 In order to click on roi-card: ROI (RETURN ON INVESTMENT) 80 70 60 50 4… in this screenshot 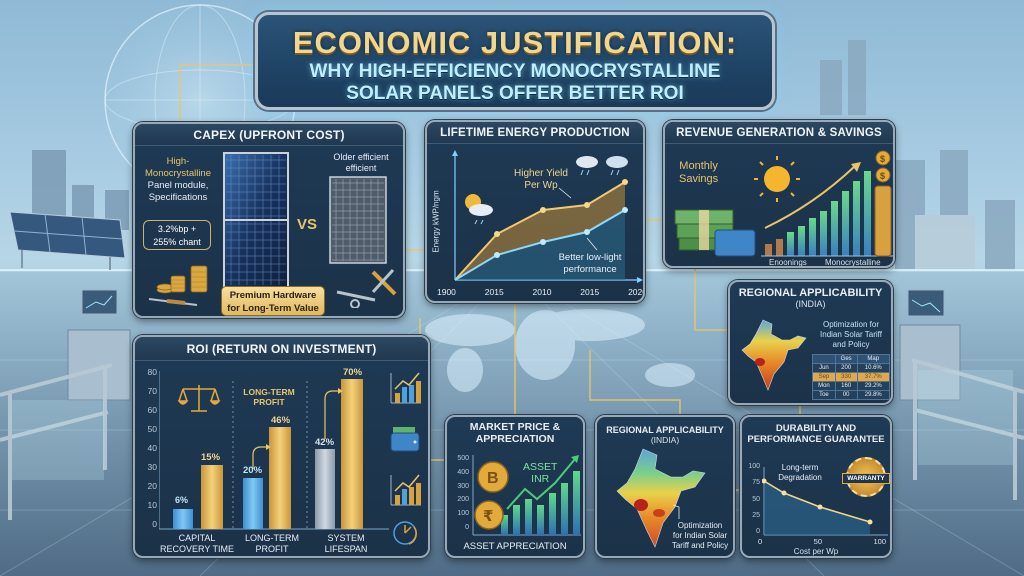, I will do `click(281, 446)`.